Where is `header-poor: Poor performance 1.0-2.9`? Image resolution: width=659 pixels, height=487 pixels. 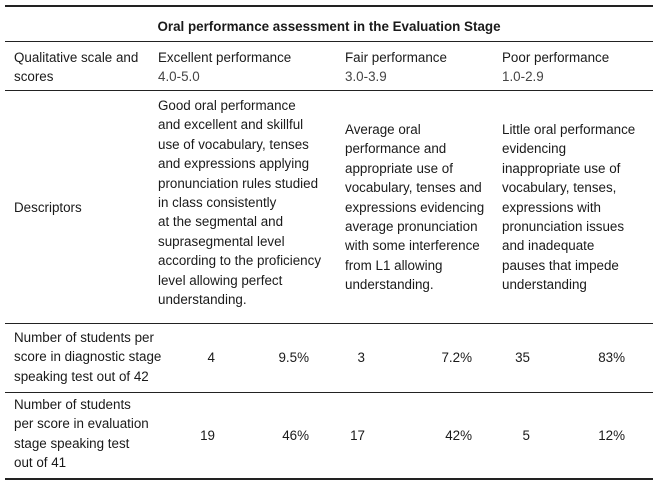
header-poor: Poor performance 1.0-2.9 is located at coordinates (556, 67).